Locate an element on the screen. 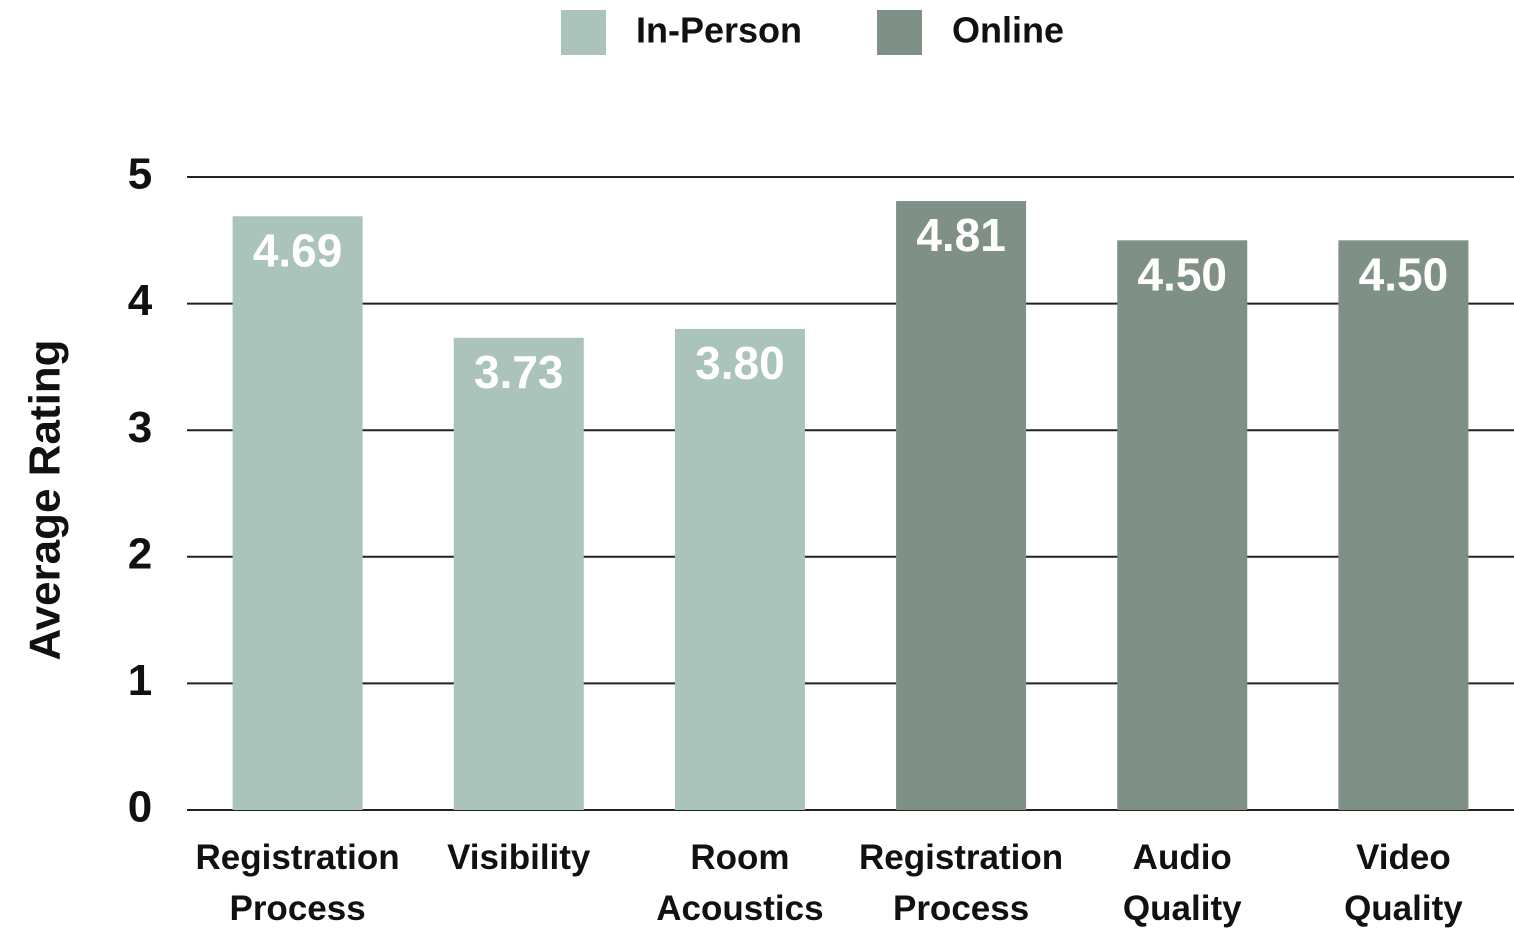 The width and height of the screenshot is (1514, 934). y-tick-label: 1 is located at coordinates (140, 680).